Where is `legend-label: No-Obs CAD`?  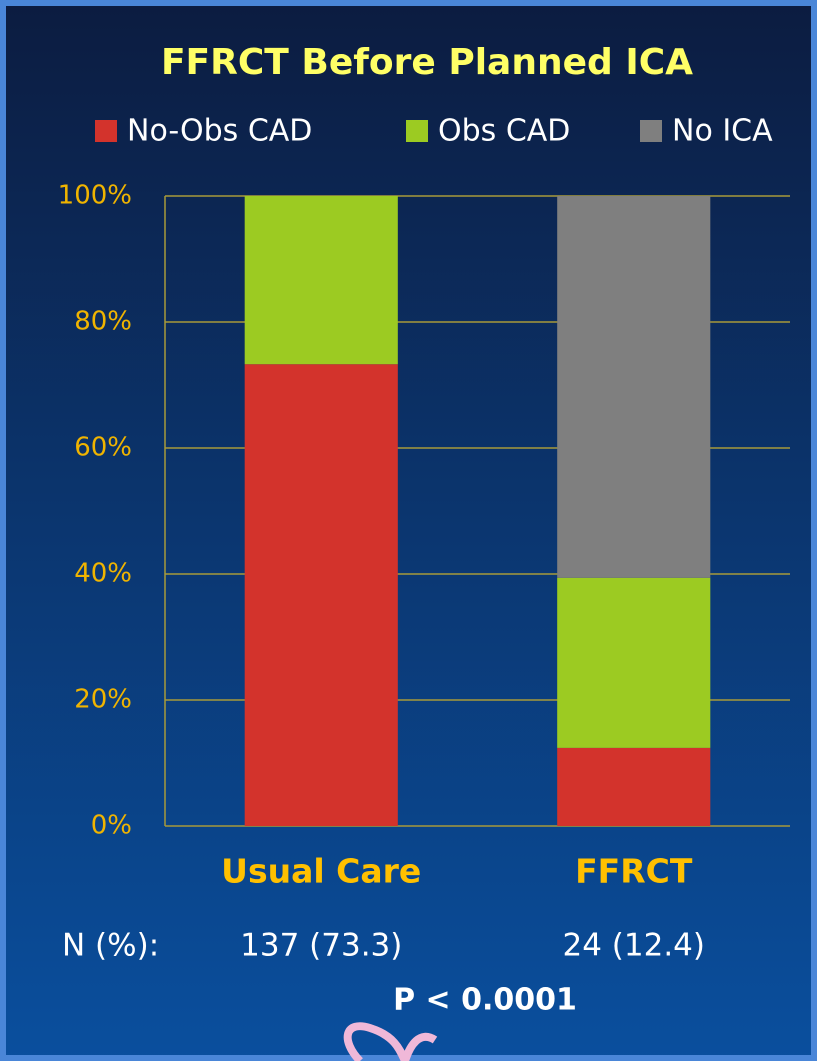
legend-label: No-Obs CAD is located at coordinates (219, 131).